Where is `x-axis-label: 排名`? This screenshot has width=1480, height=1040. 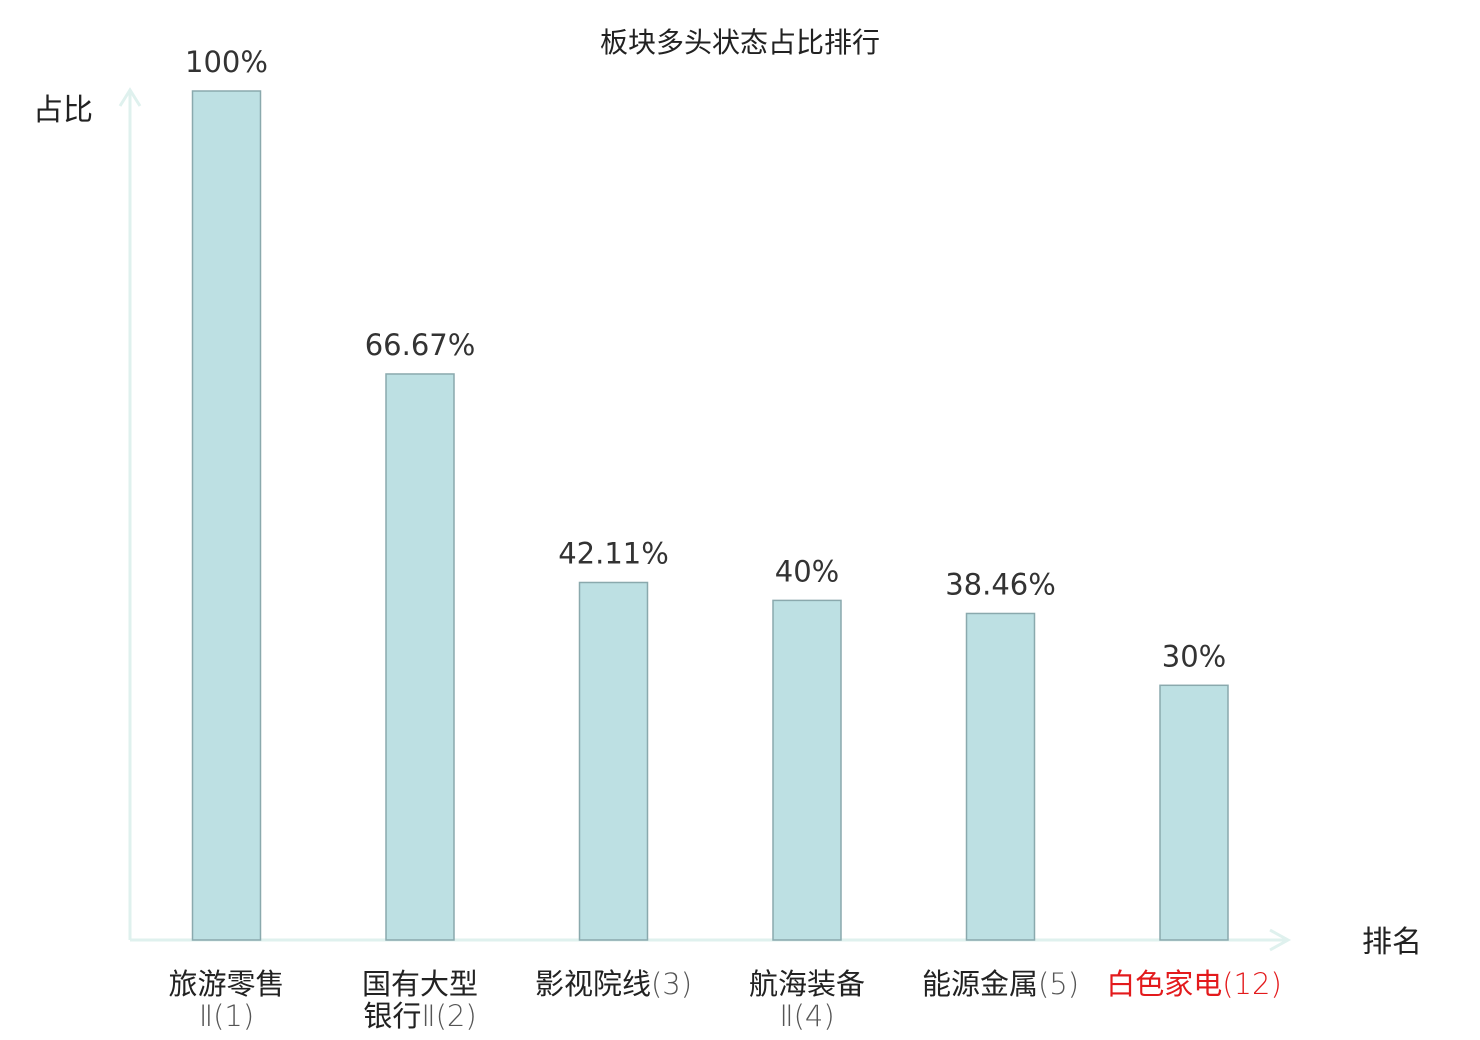
x-axis-label: 排名 is located at coordinates (1392, 942).